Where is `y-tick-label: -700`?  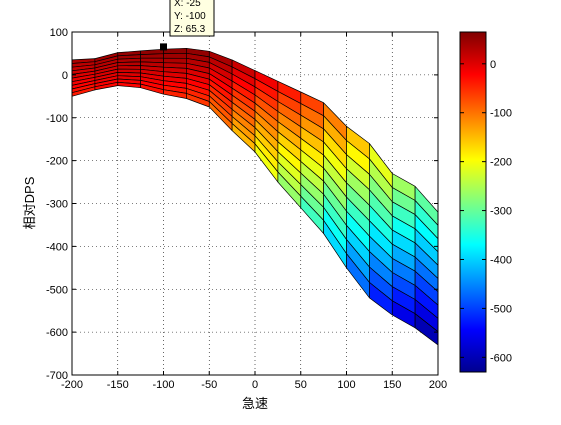
y-tick-label: -700 is located at coordinates (57, 376).